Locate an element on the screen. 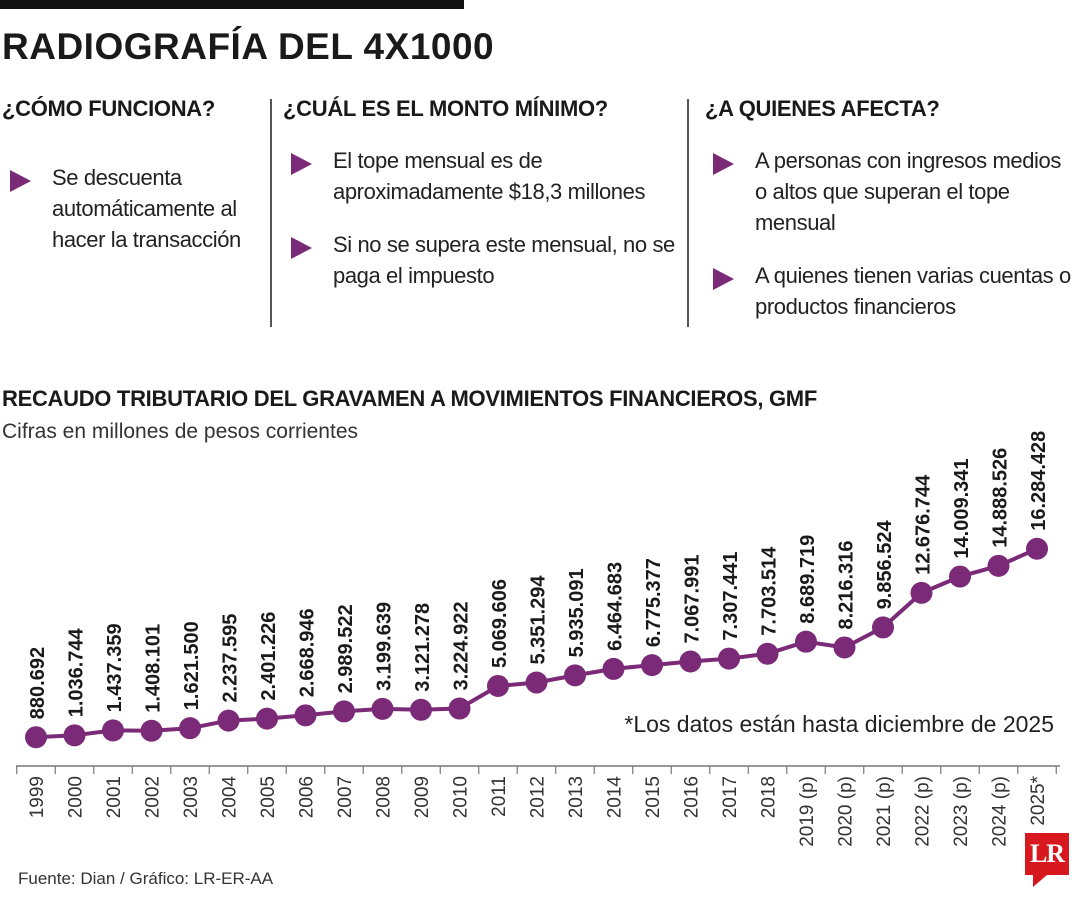 The image size is (1080, 900). x-tick-label: 2022 (p) is located at coordinates (923, 811).